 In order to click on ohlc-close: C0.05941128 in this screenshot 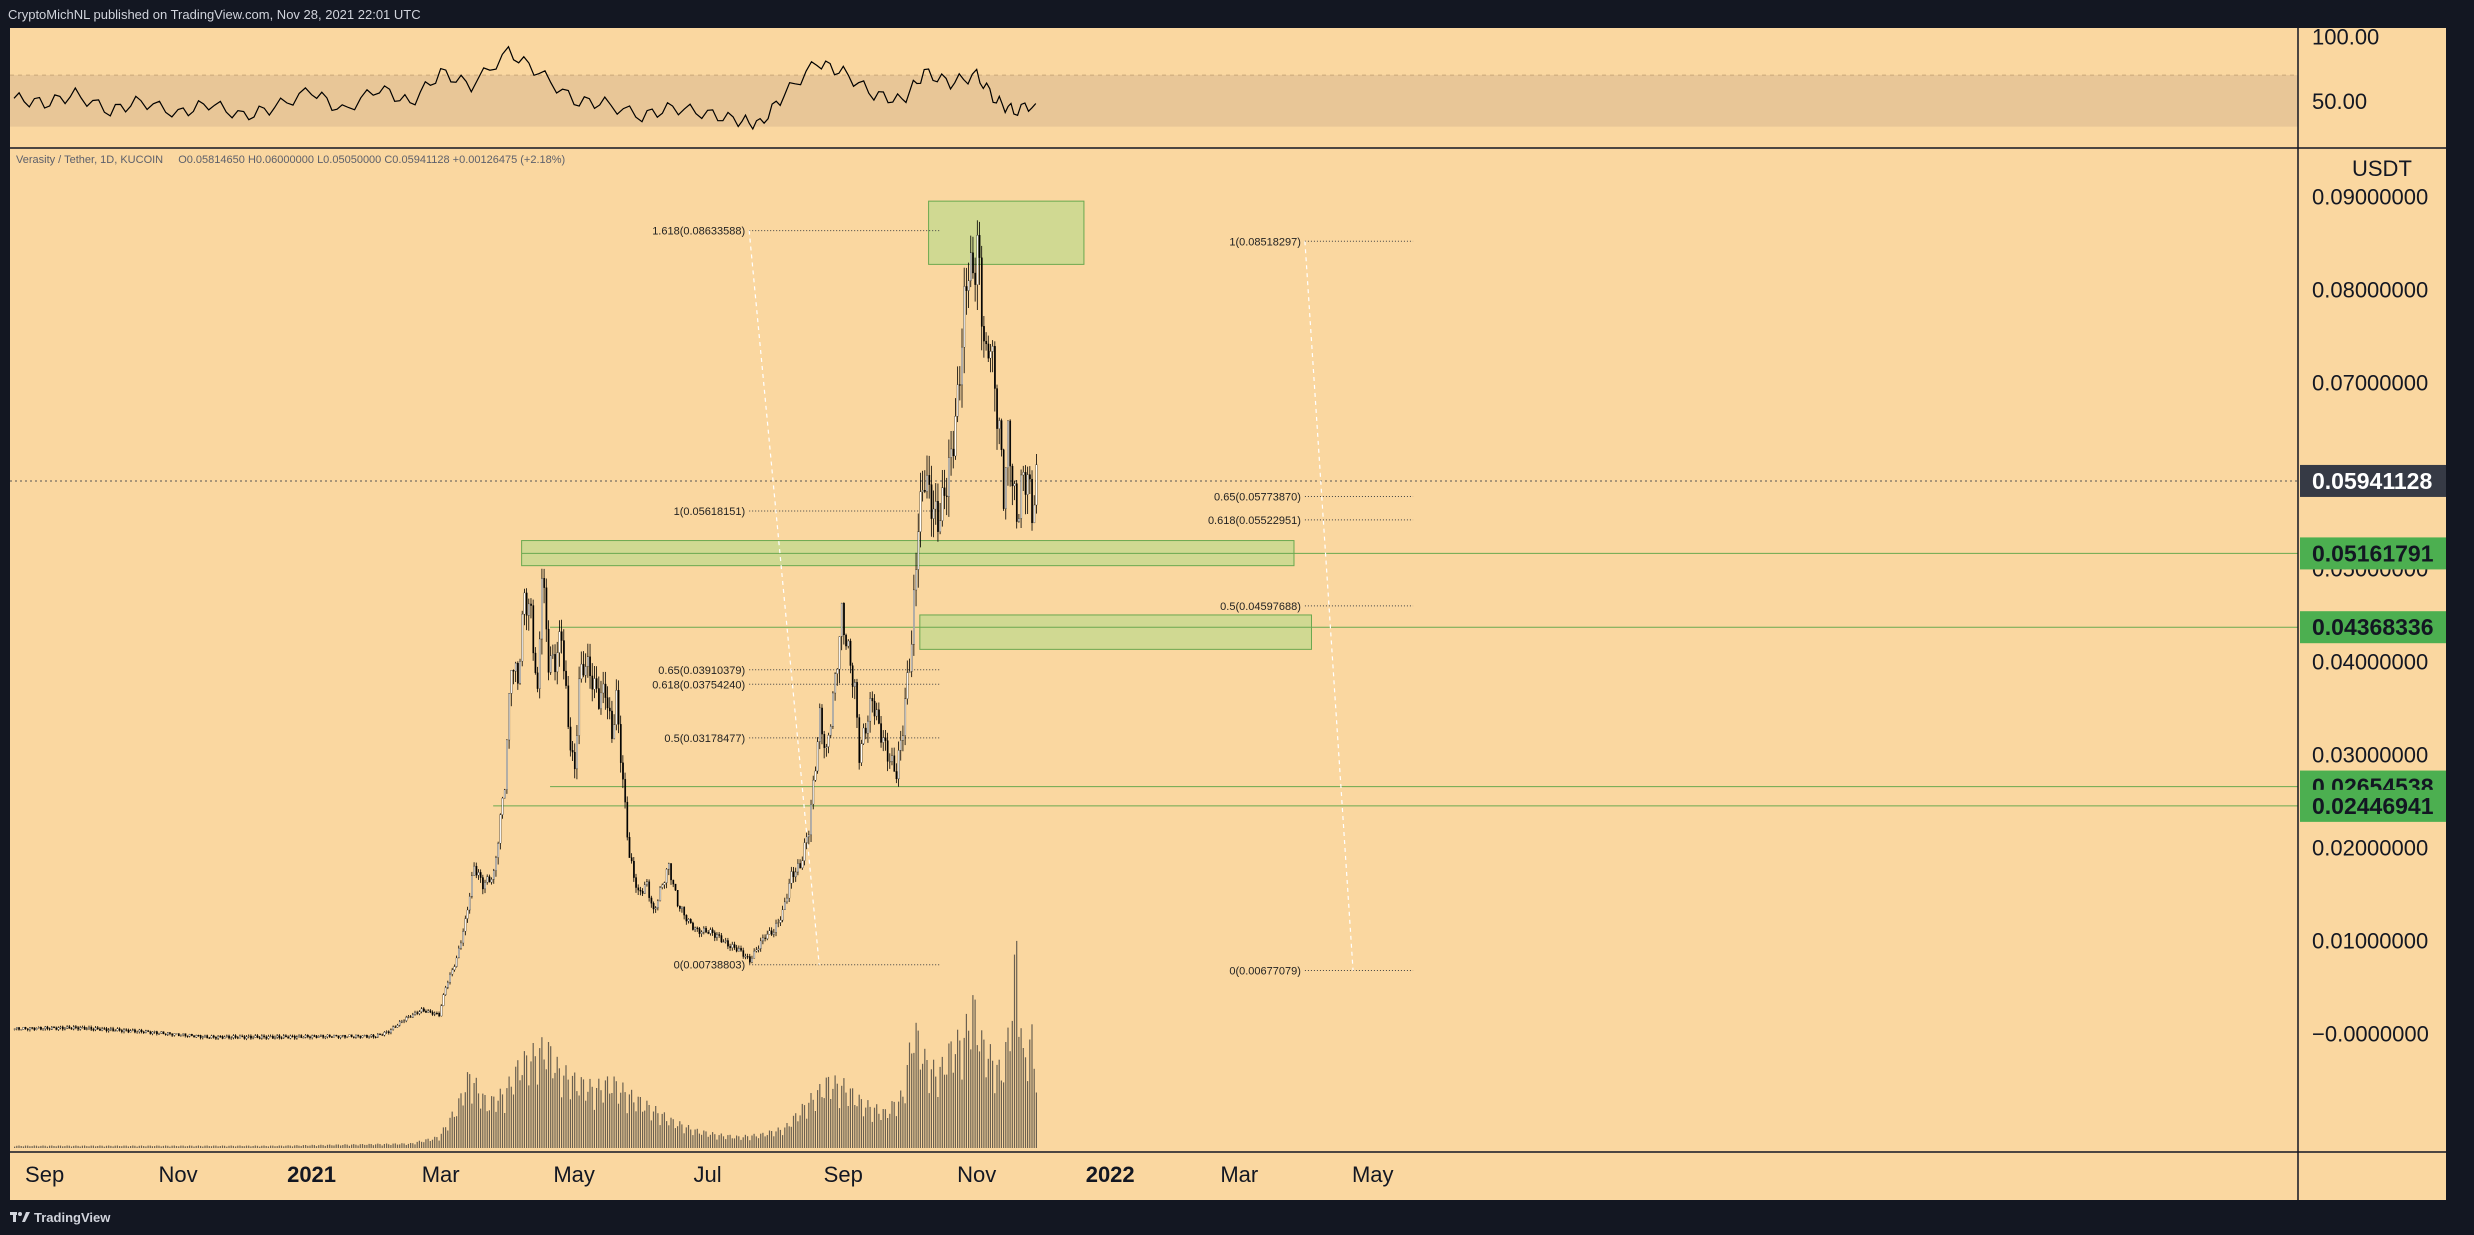, I will do `click(417, 160)`.